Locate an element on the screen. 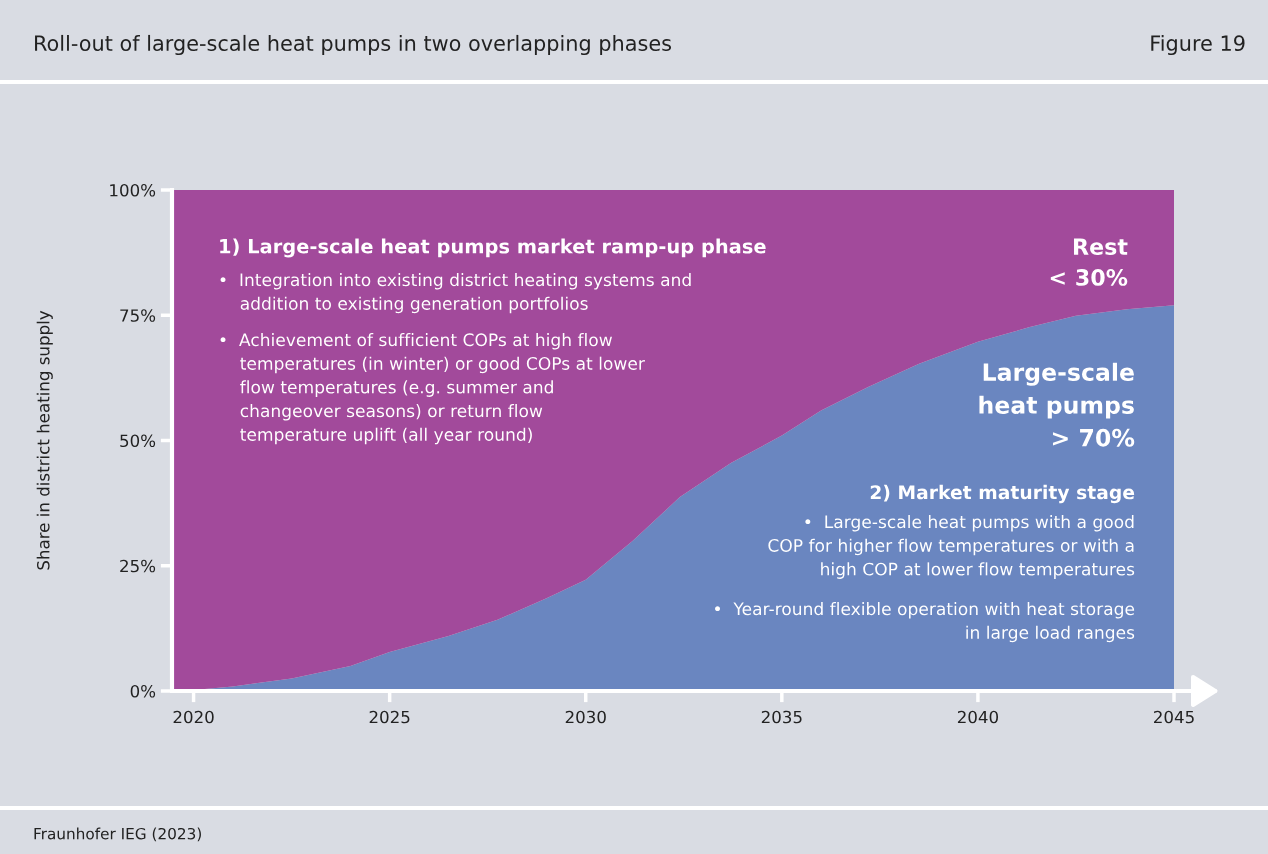  y-tick-label: 25% is located at coordinates (138, 566).